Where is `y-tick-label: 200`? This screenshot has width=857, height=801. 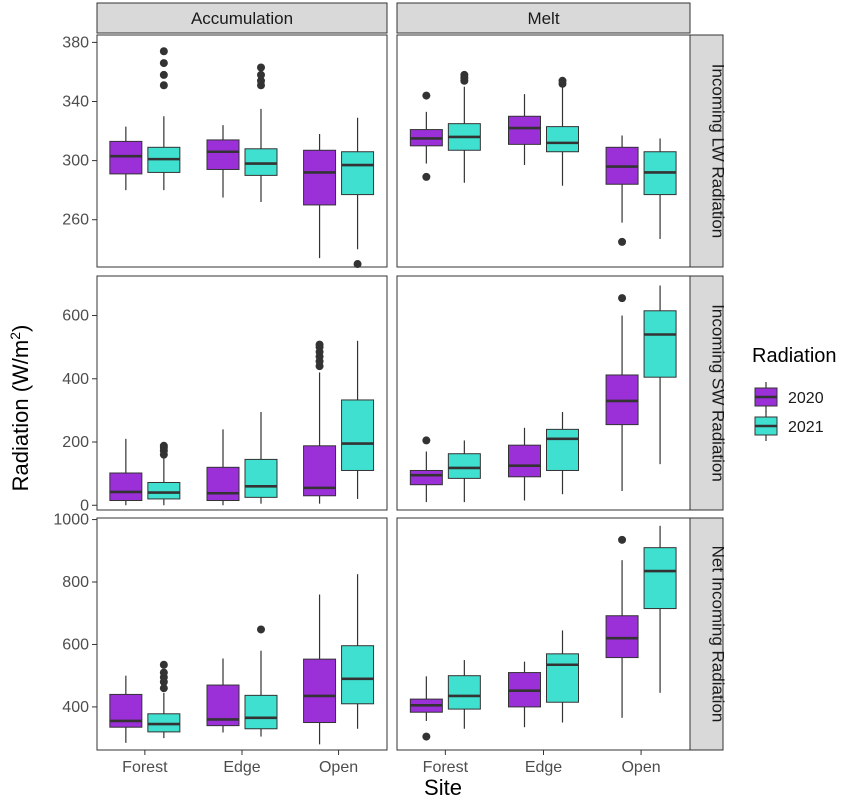 y-tick-label: 200 is located at coordinates (75, 442).